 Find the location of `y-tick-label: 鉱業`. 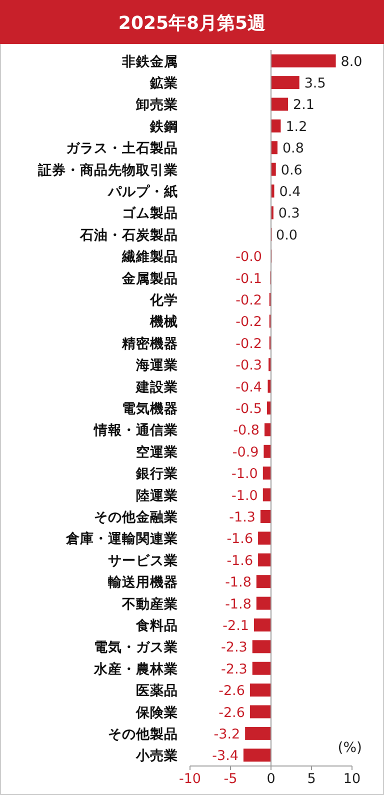

y-tick-label: 鉱業 is located at coordinates (163, 83).